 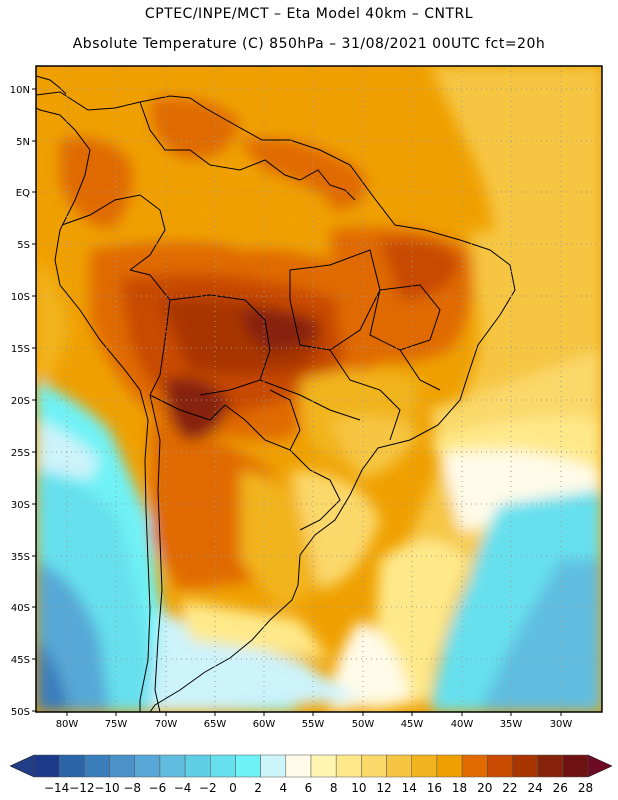 What do you see at coordinates (23, 245) in the screenshot?
I see `lat-label: 5S` at bounding box center [23, 245].